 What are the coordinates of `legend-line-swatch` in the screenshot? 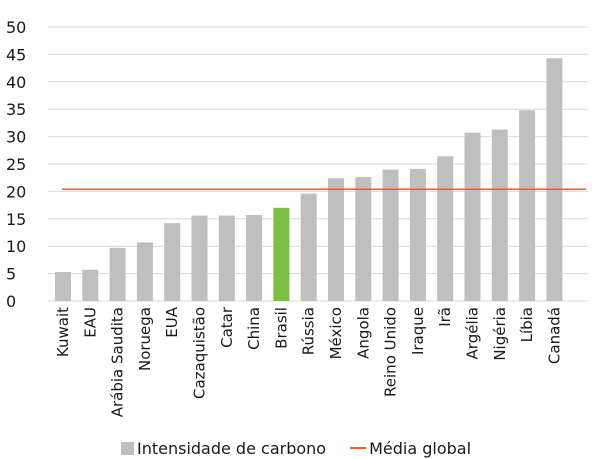 It's located at (358, 448).